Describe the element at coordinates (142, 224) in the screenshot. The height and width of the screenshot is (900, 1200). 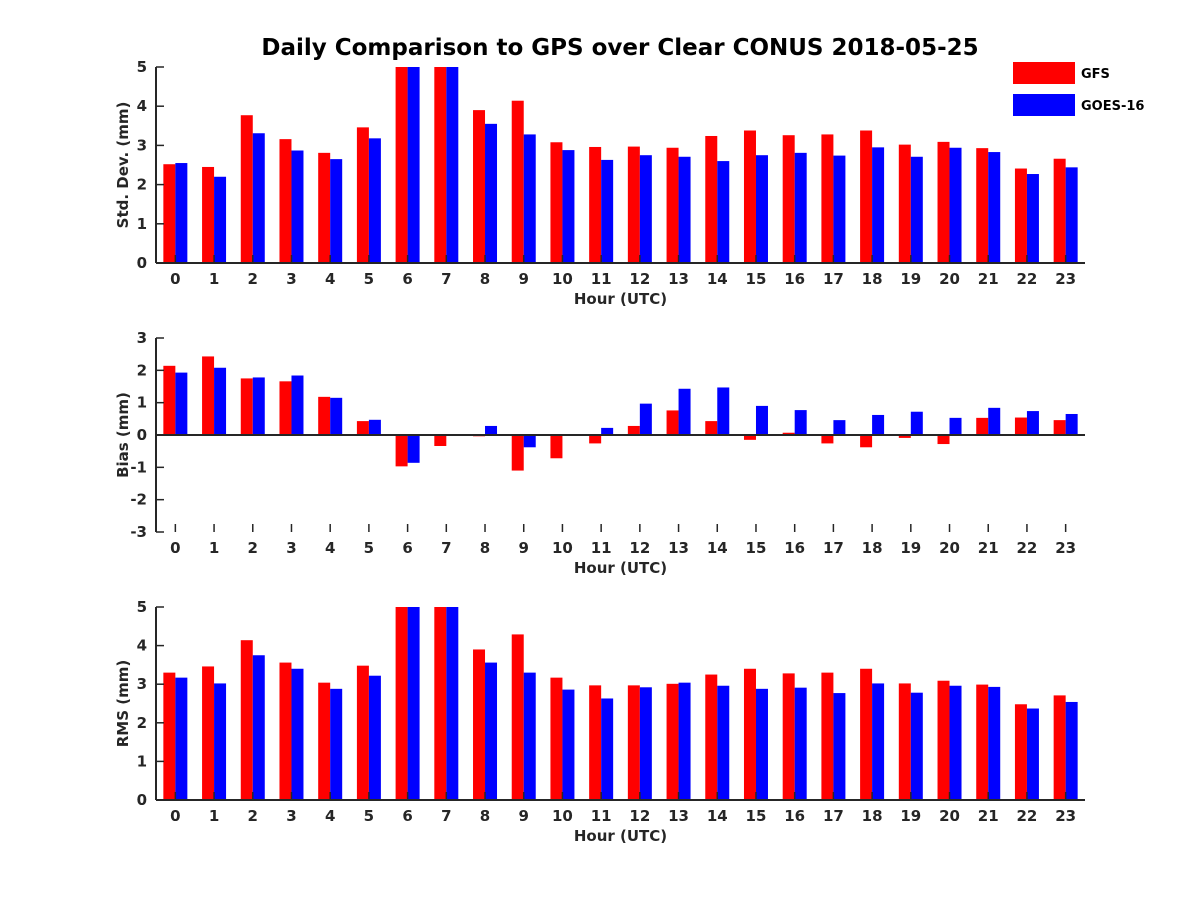
I see `y-tick-label-std: 1` at that location.